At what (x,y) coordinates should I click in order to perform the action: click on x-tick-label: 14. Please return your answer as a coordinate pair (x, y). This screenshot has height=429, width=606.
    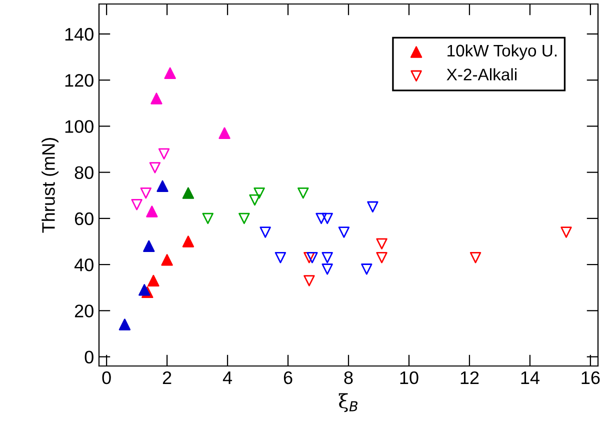
    Looking at the image, I should click on (530, 378).